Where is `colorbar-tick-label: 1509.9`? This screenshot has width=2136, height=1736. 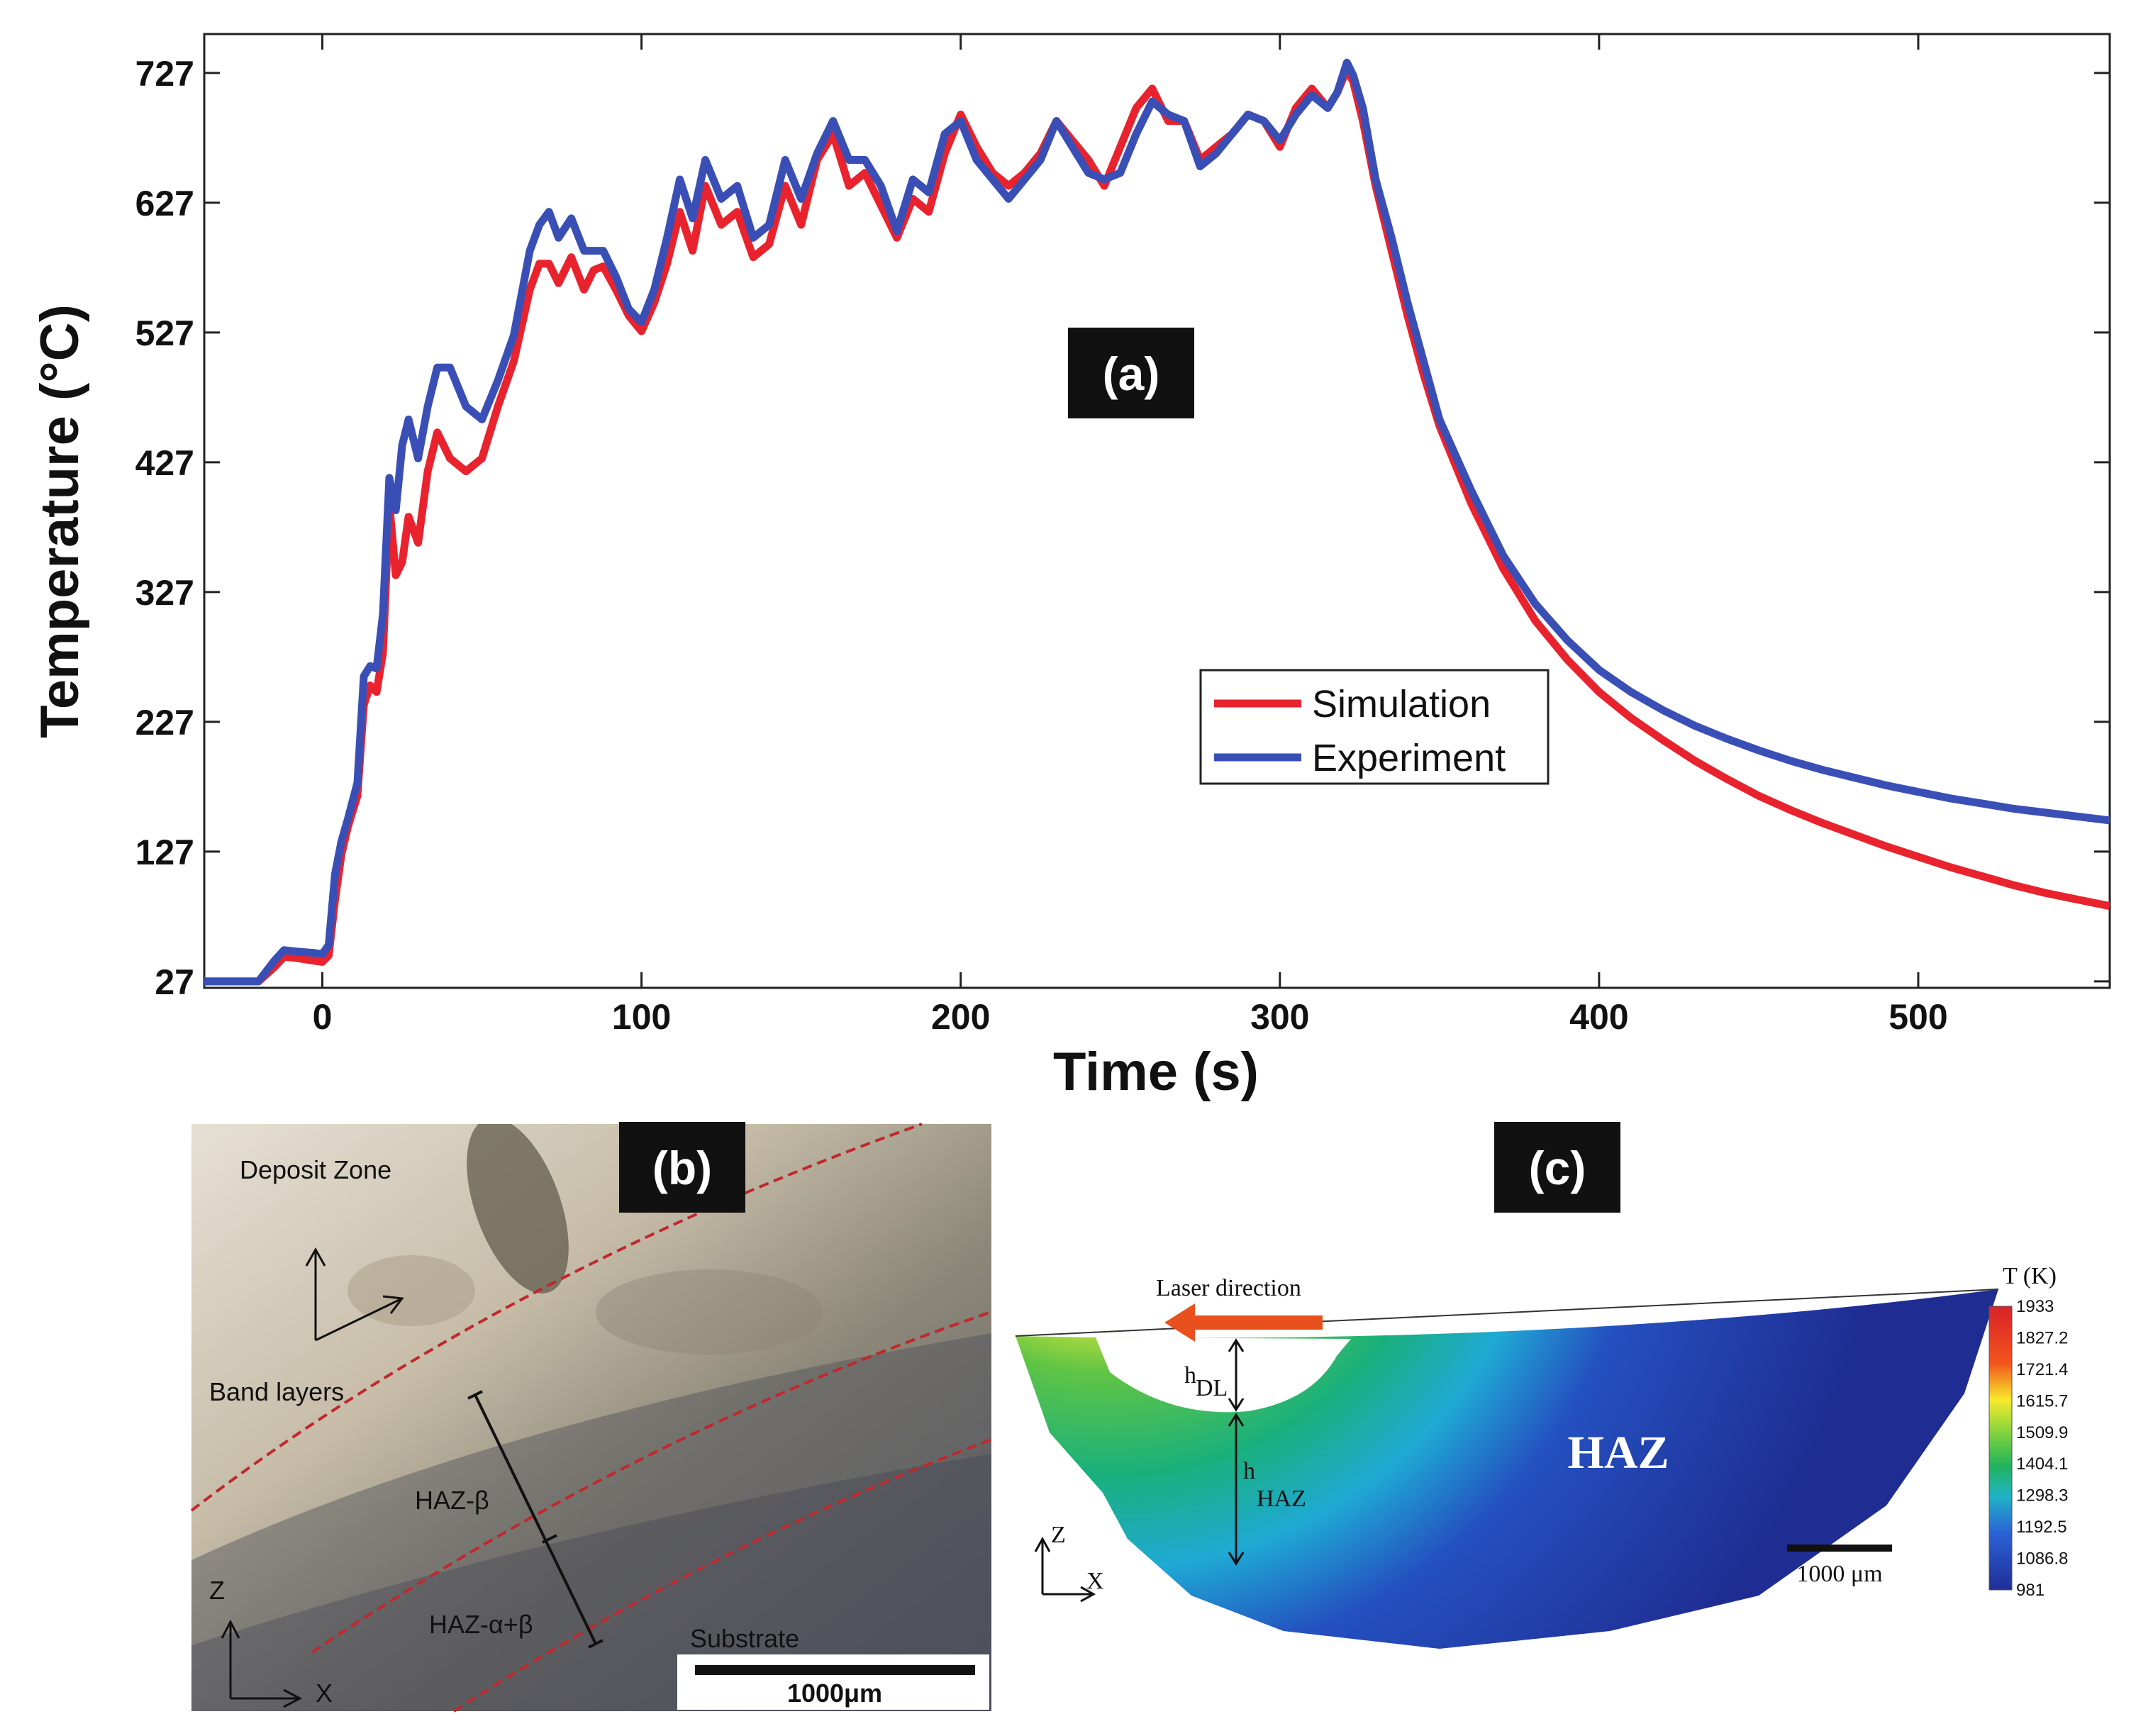
colorbar-tick-label: 1509.9 is located at coordinates (2042, 1432).